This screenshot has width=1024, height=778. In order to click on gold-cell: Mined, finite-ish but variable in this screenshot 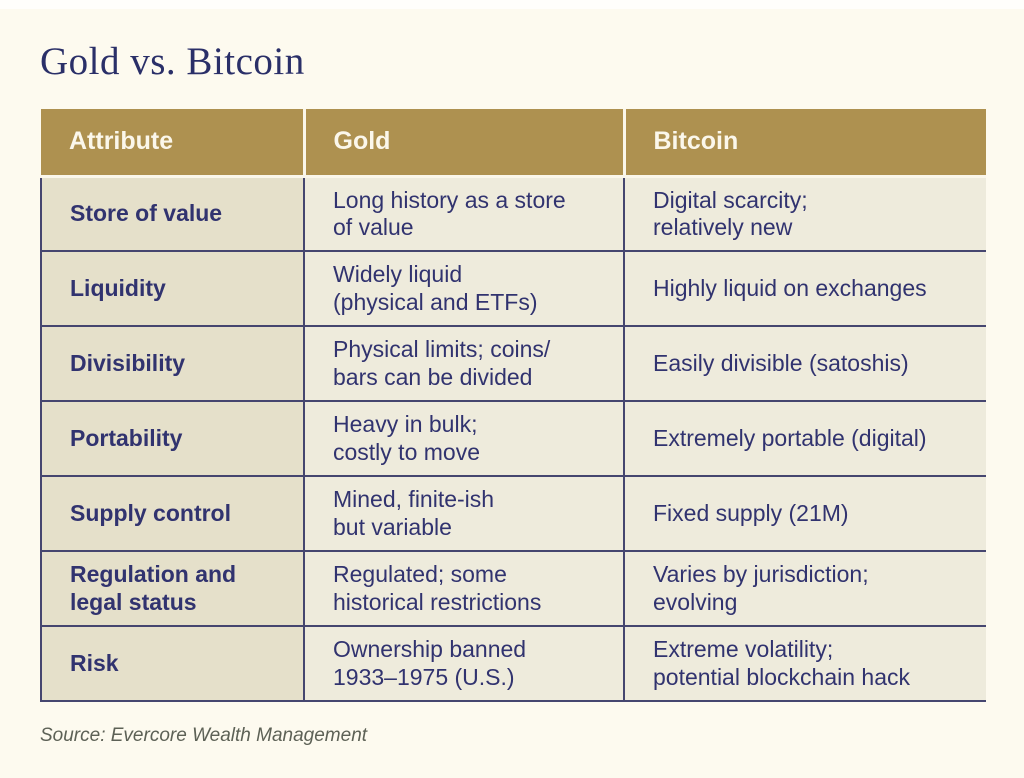, I will do `click(464, 513)`.